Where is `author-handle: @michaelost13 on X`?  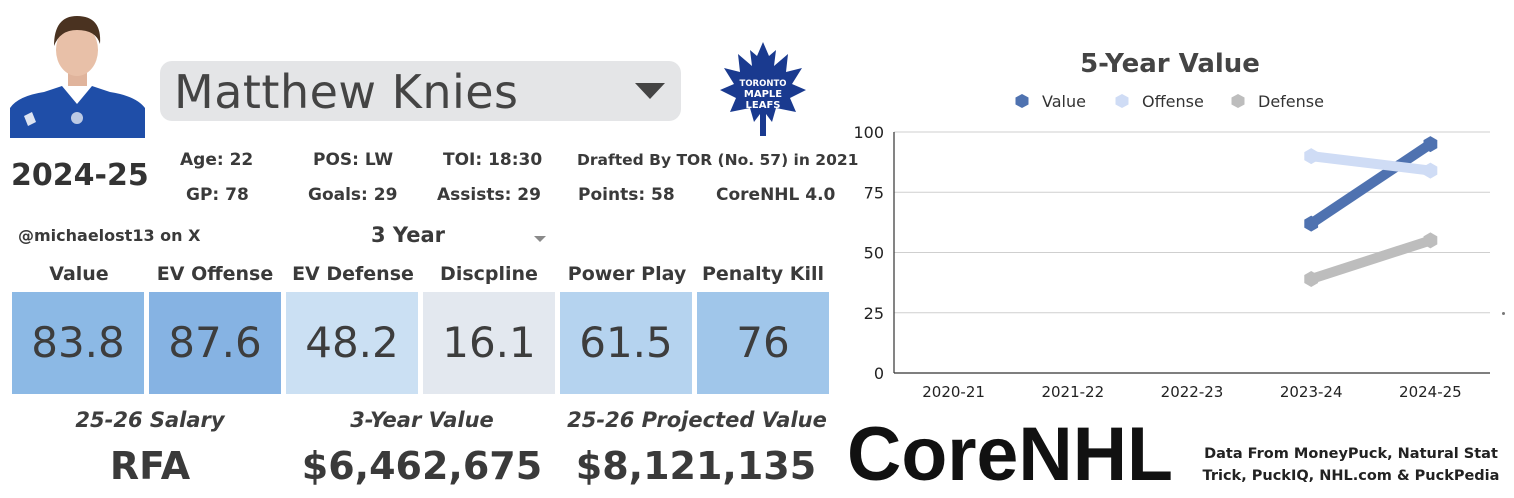 author-handle: @michaelost13 on X is located at coordinates (109, 235).